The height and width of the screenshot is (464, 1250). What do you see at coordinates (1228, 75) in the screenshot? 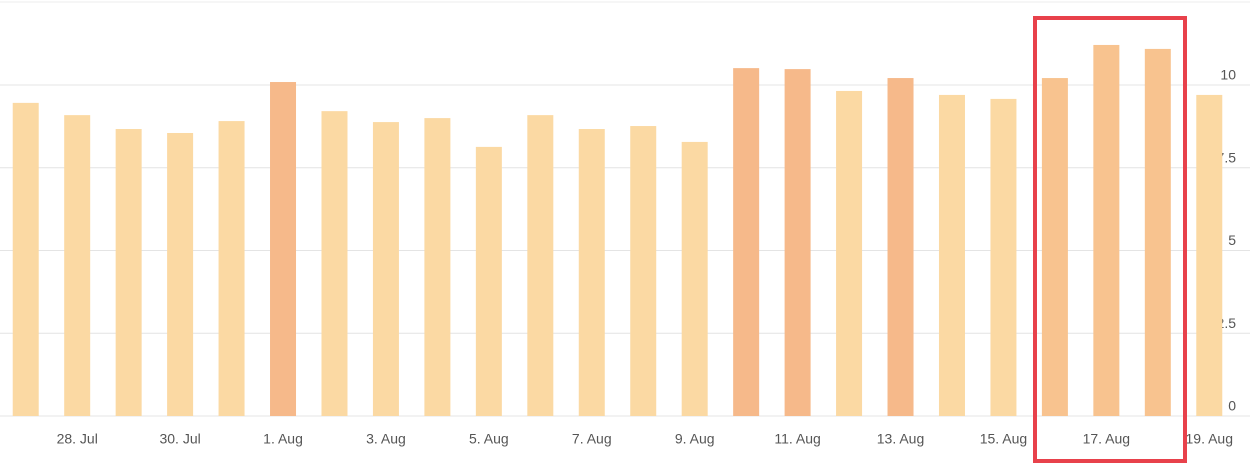
I see `y-tick-label: 10` at bounding box center [1228, 75].